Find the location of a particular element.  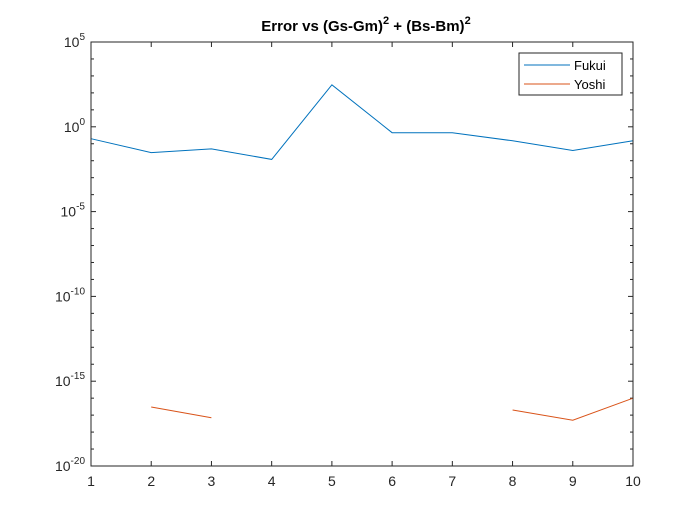

legend-label-fukui: Fukui is located at coordinates (590, 65).